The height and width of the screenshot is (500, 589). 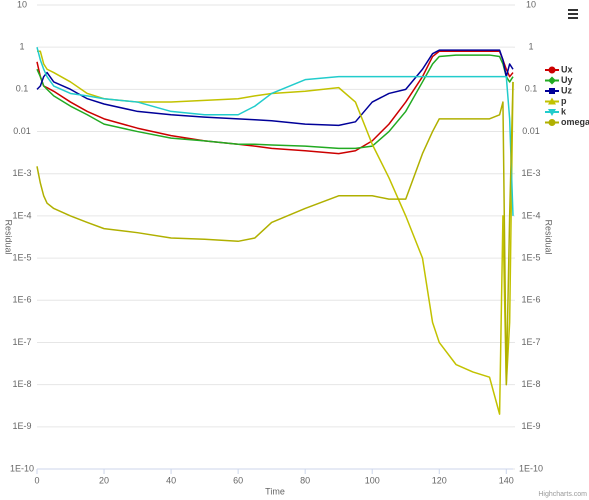 I want to click on x-tick-label: 120, so click(x=439, y=480).